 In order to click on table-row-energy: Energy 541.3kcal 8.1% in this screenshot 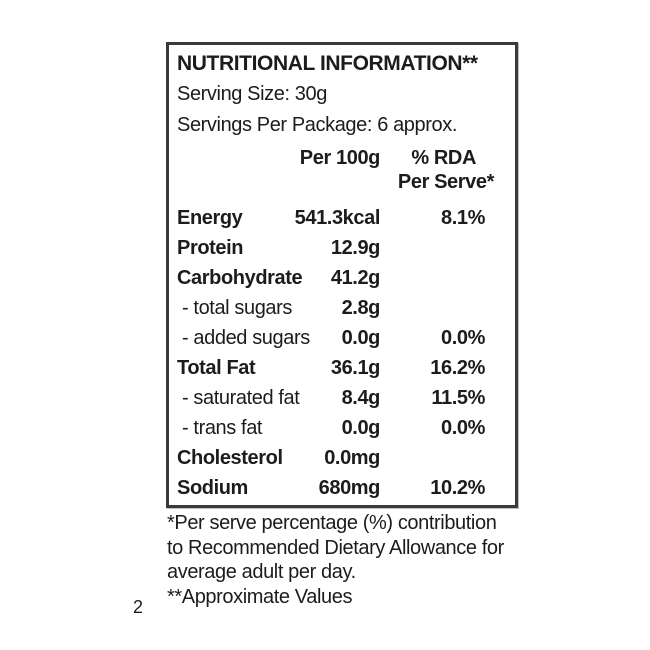, I will do `click(331, 218)`.